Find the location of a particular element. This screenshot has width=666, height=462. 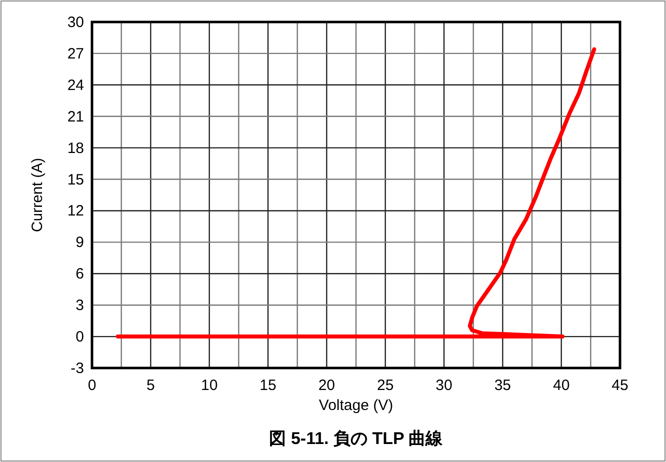

y-tick-label: 6 is located at coordinates (80, 274).